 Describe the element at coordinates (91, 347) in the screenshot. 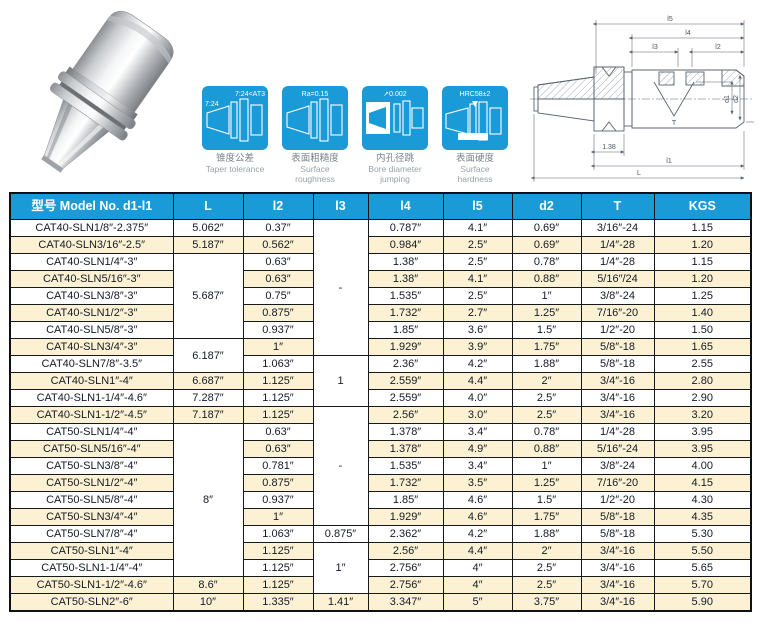

I see `model-cell: CAT40-SLN3/4″-3″` at that location.